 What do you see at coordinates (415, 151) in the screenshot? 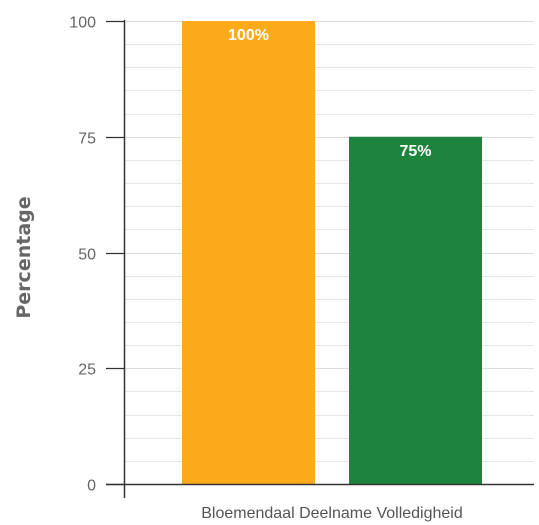
I see `data-label: 75%` at bounding box center [415, 151].